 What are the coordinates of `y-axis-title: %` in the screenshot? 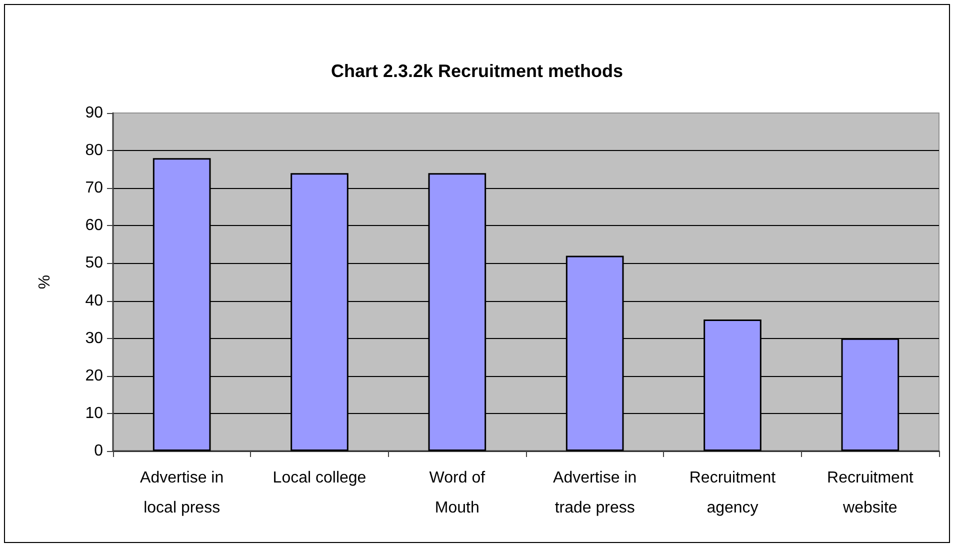 It's located at (45, 282).